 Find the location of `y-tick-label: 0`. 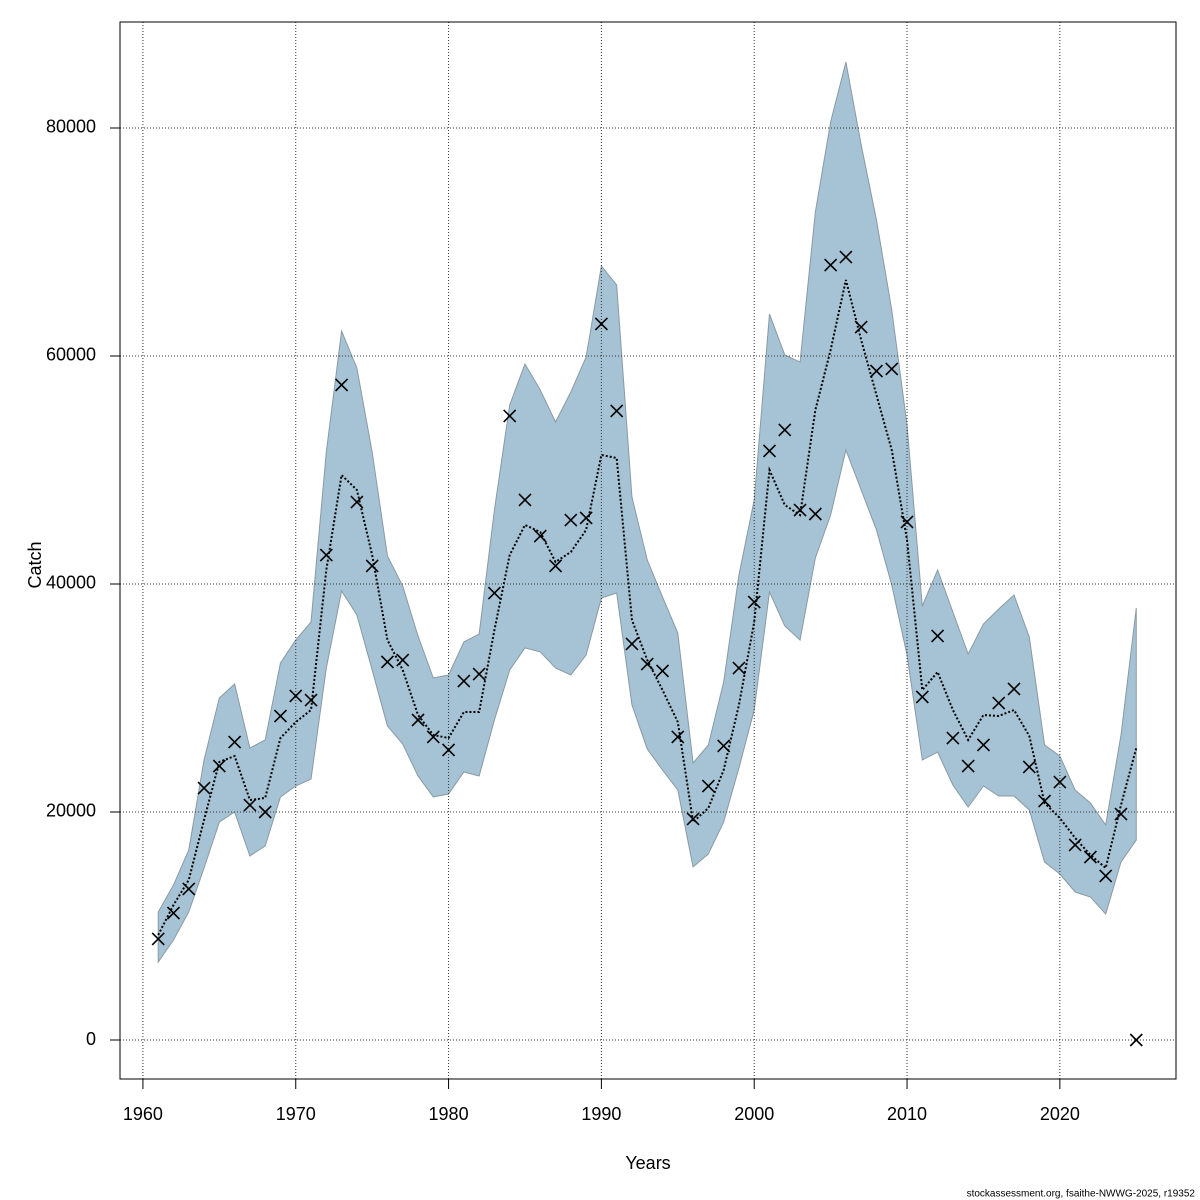

y-tick-label: 0 is located at coordinates (91, 1039).